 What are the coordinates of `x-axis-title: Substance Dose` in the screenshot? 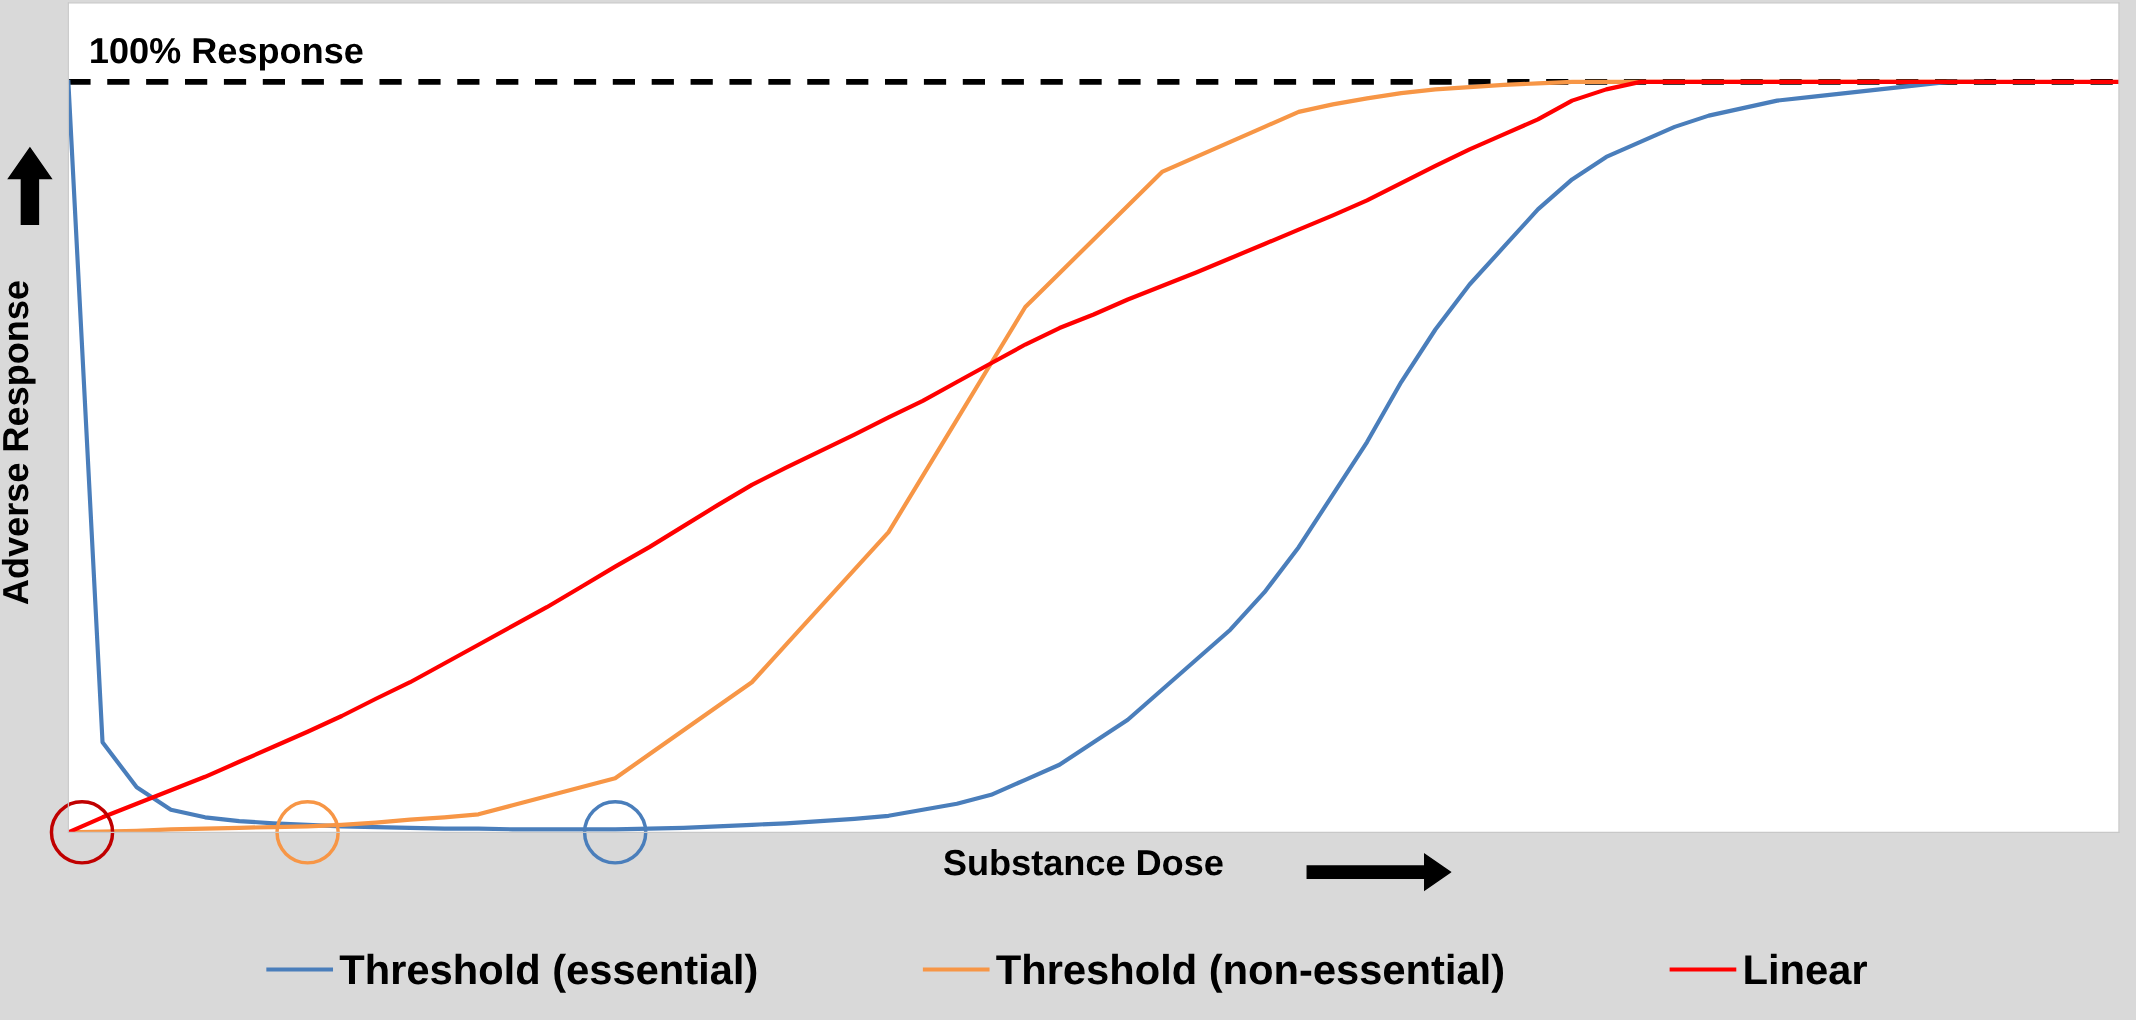 It's located at (1083, 862).